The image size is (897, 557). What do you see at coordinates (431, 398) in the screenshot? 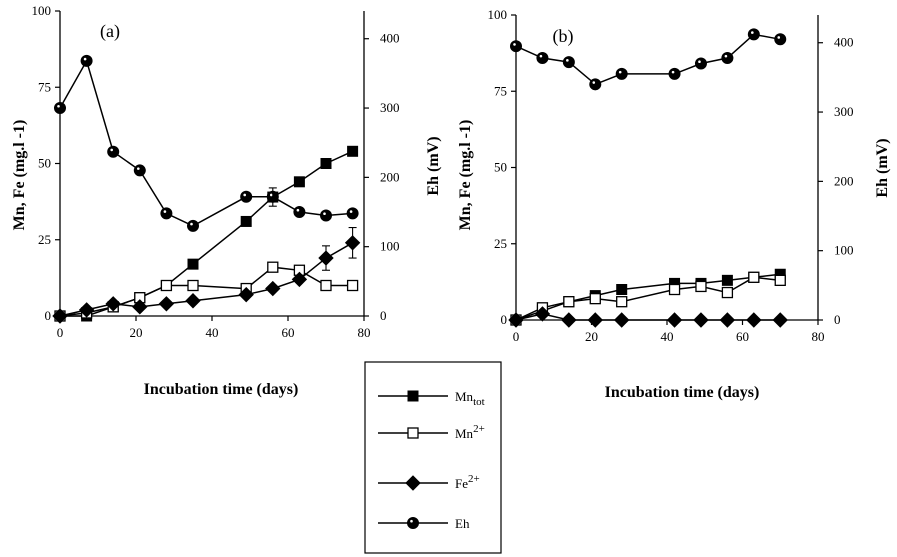
I see `legend-item-mntot: Mntot` at bounding box center [431, 398].